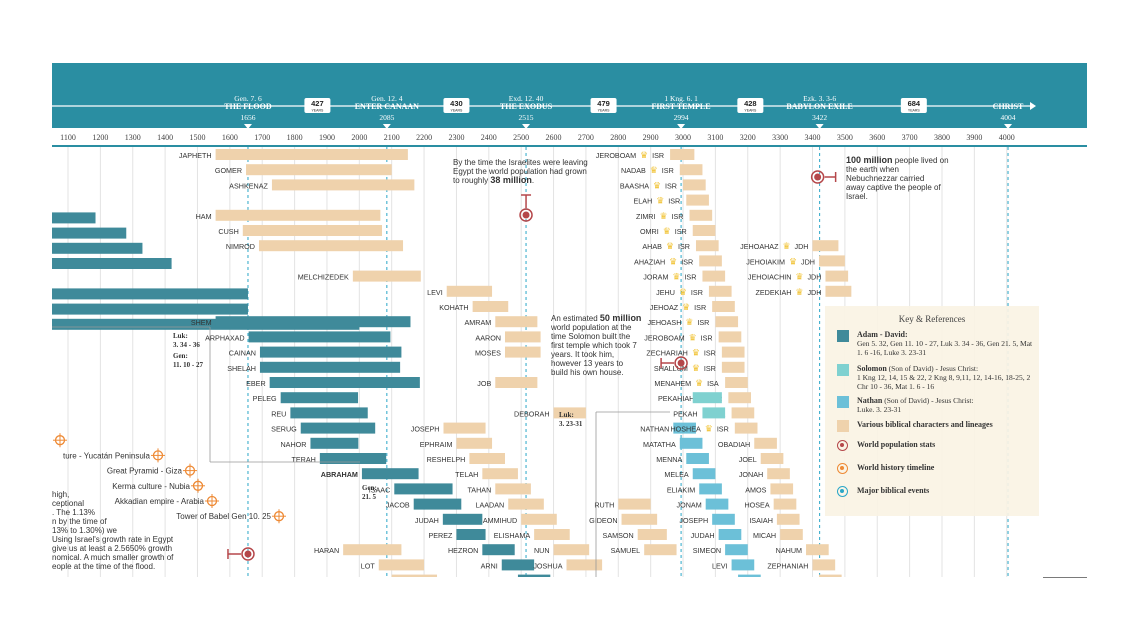  I want to click on year-axis-line, so click(569, 146).